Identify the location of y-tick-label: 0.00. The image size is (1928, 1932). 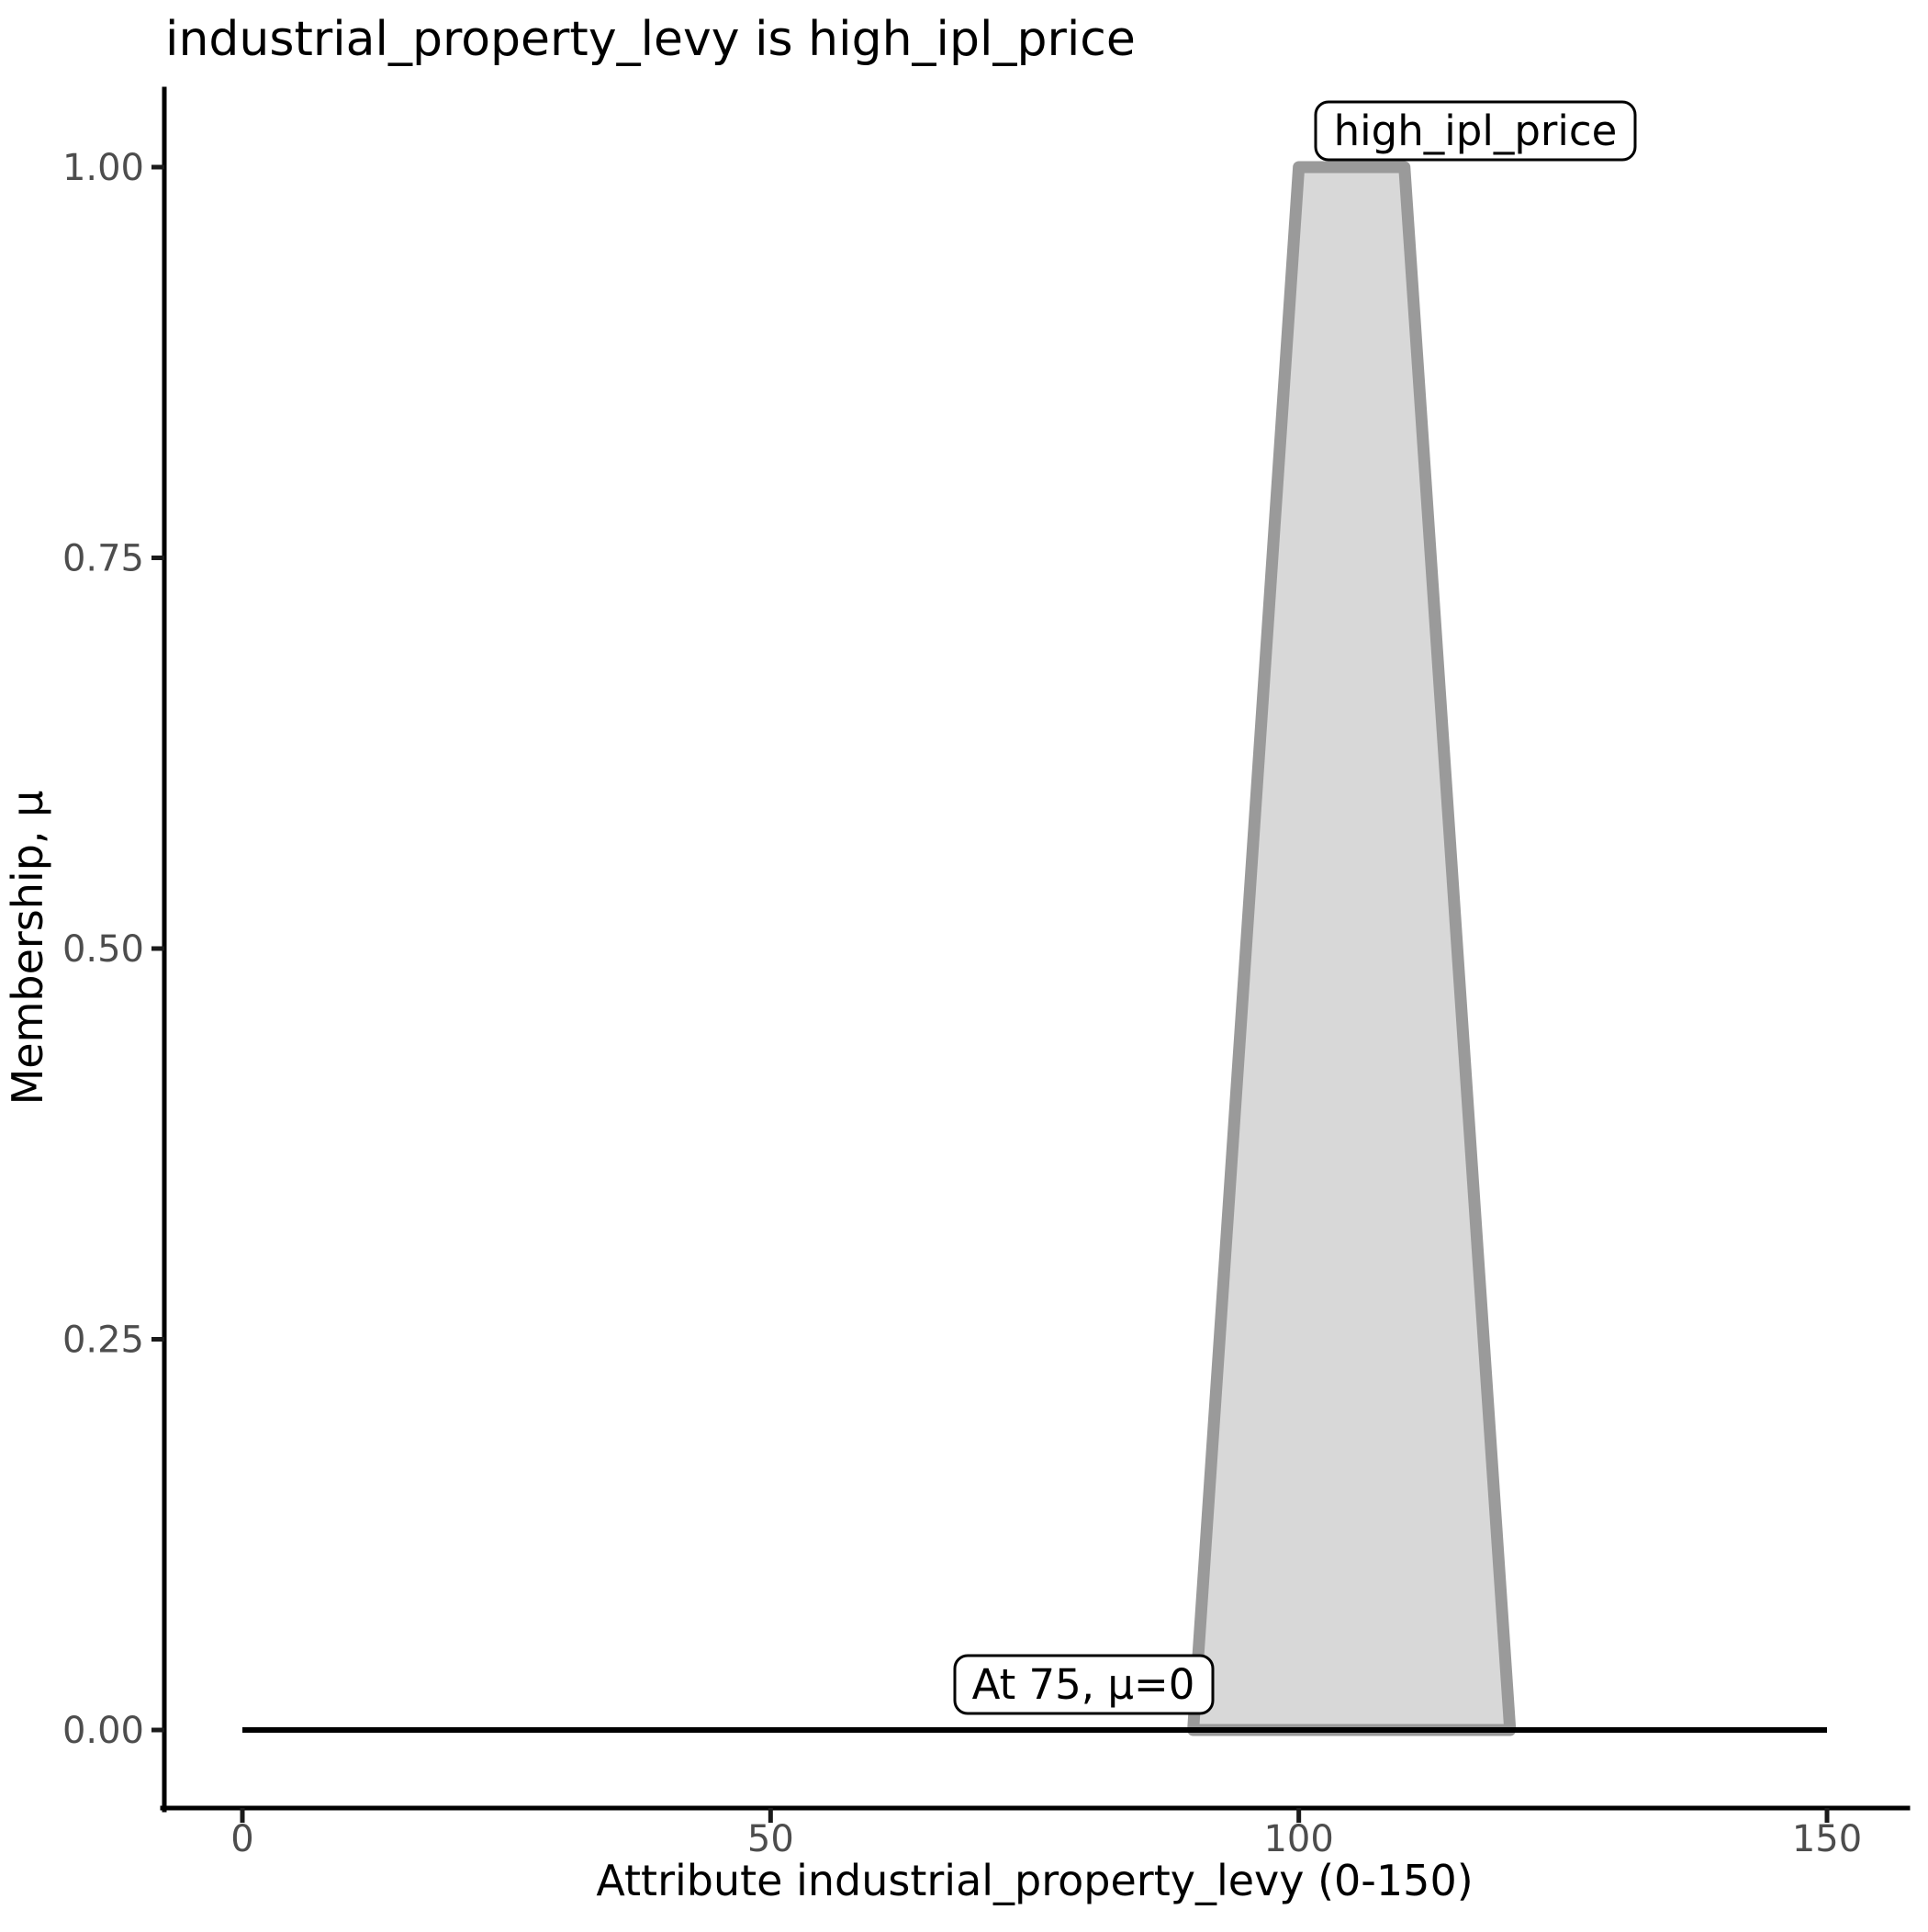
(103, 1731).